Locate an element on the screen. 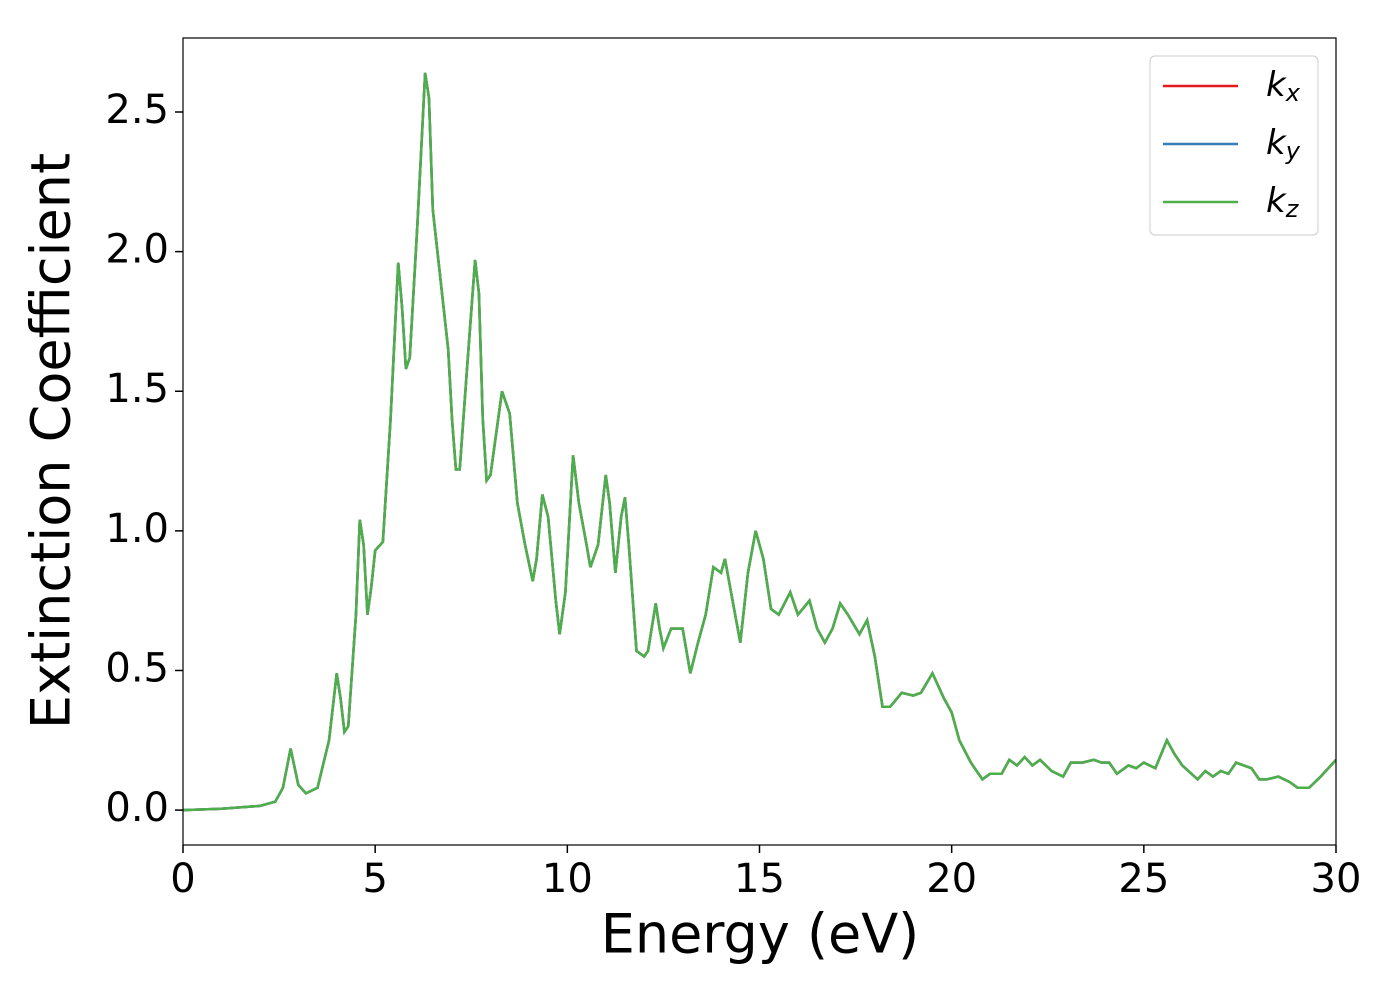 The image size is (1400, 1004). x-tick-label: 15 is located at coordinates (759, 879).